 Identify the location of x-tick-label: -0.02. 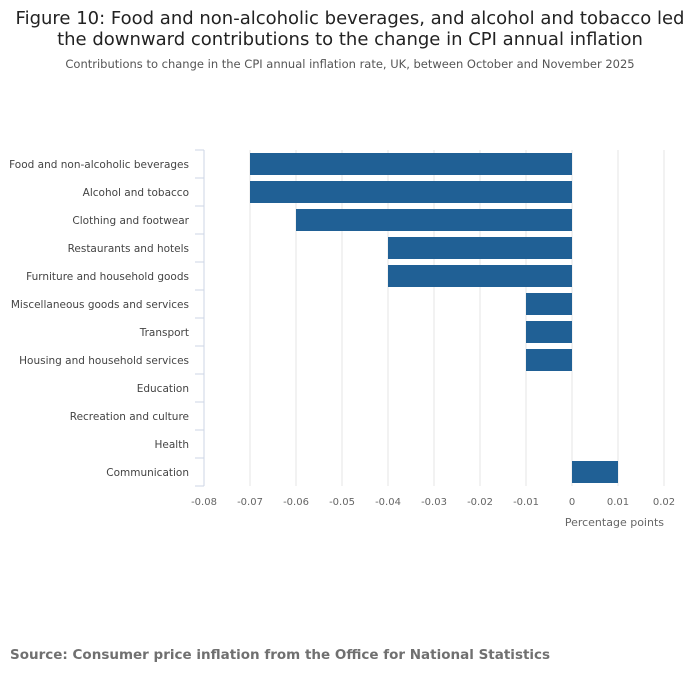
(480, 502).